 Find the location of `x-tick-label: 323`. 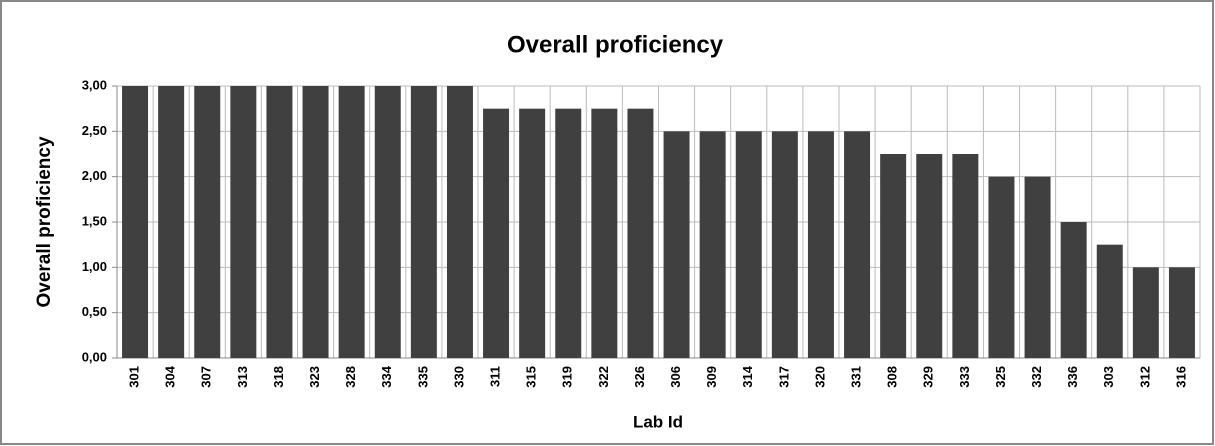

x-tick-label: 323 is located at coordinates (314, 377).